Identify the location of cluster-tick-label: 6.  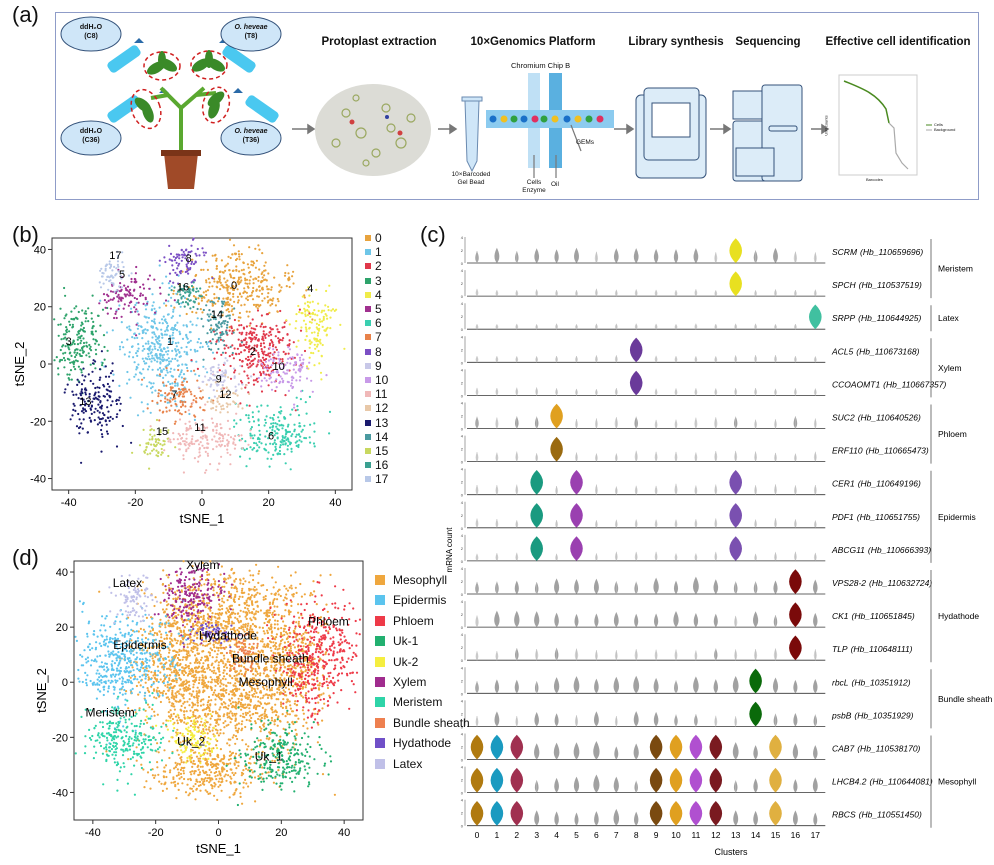
(596, 835).